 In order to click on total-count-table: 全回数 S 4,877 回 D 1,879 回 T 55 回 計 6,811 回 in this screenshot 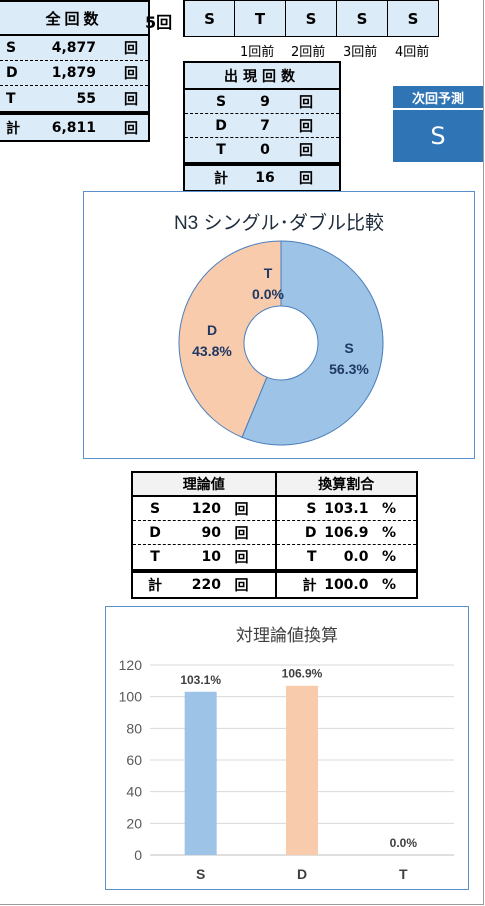, I will do `click(75, 71)`.